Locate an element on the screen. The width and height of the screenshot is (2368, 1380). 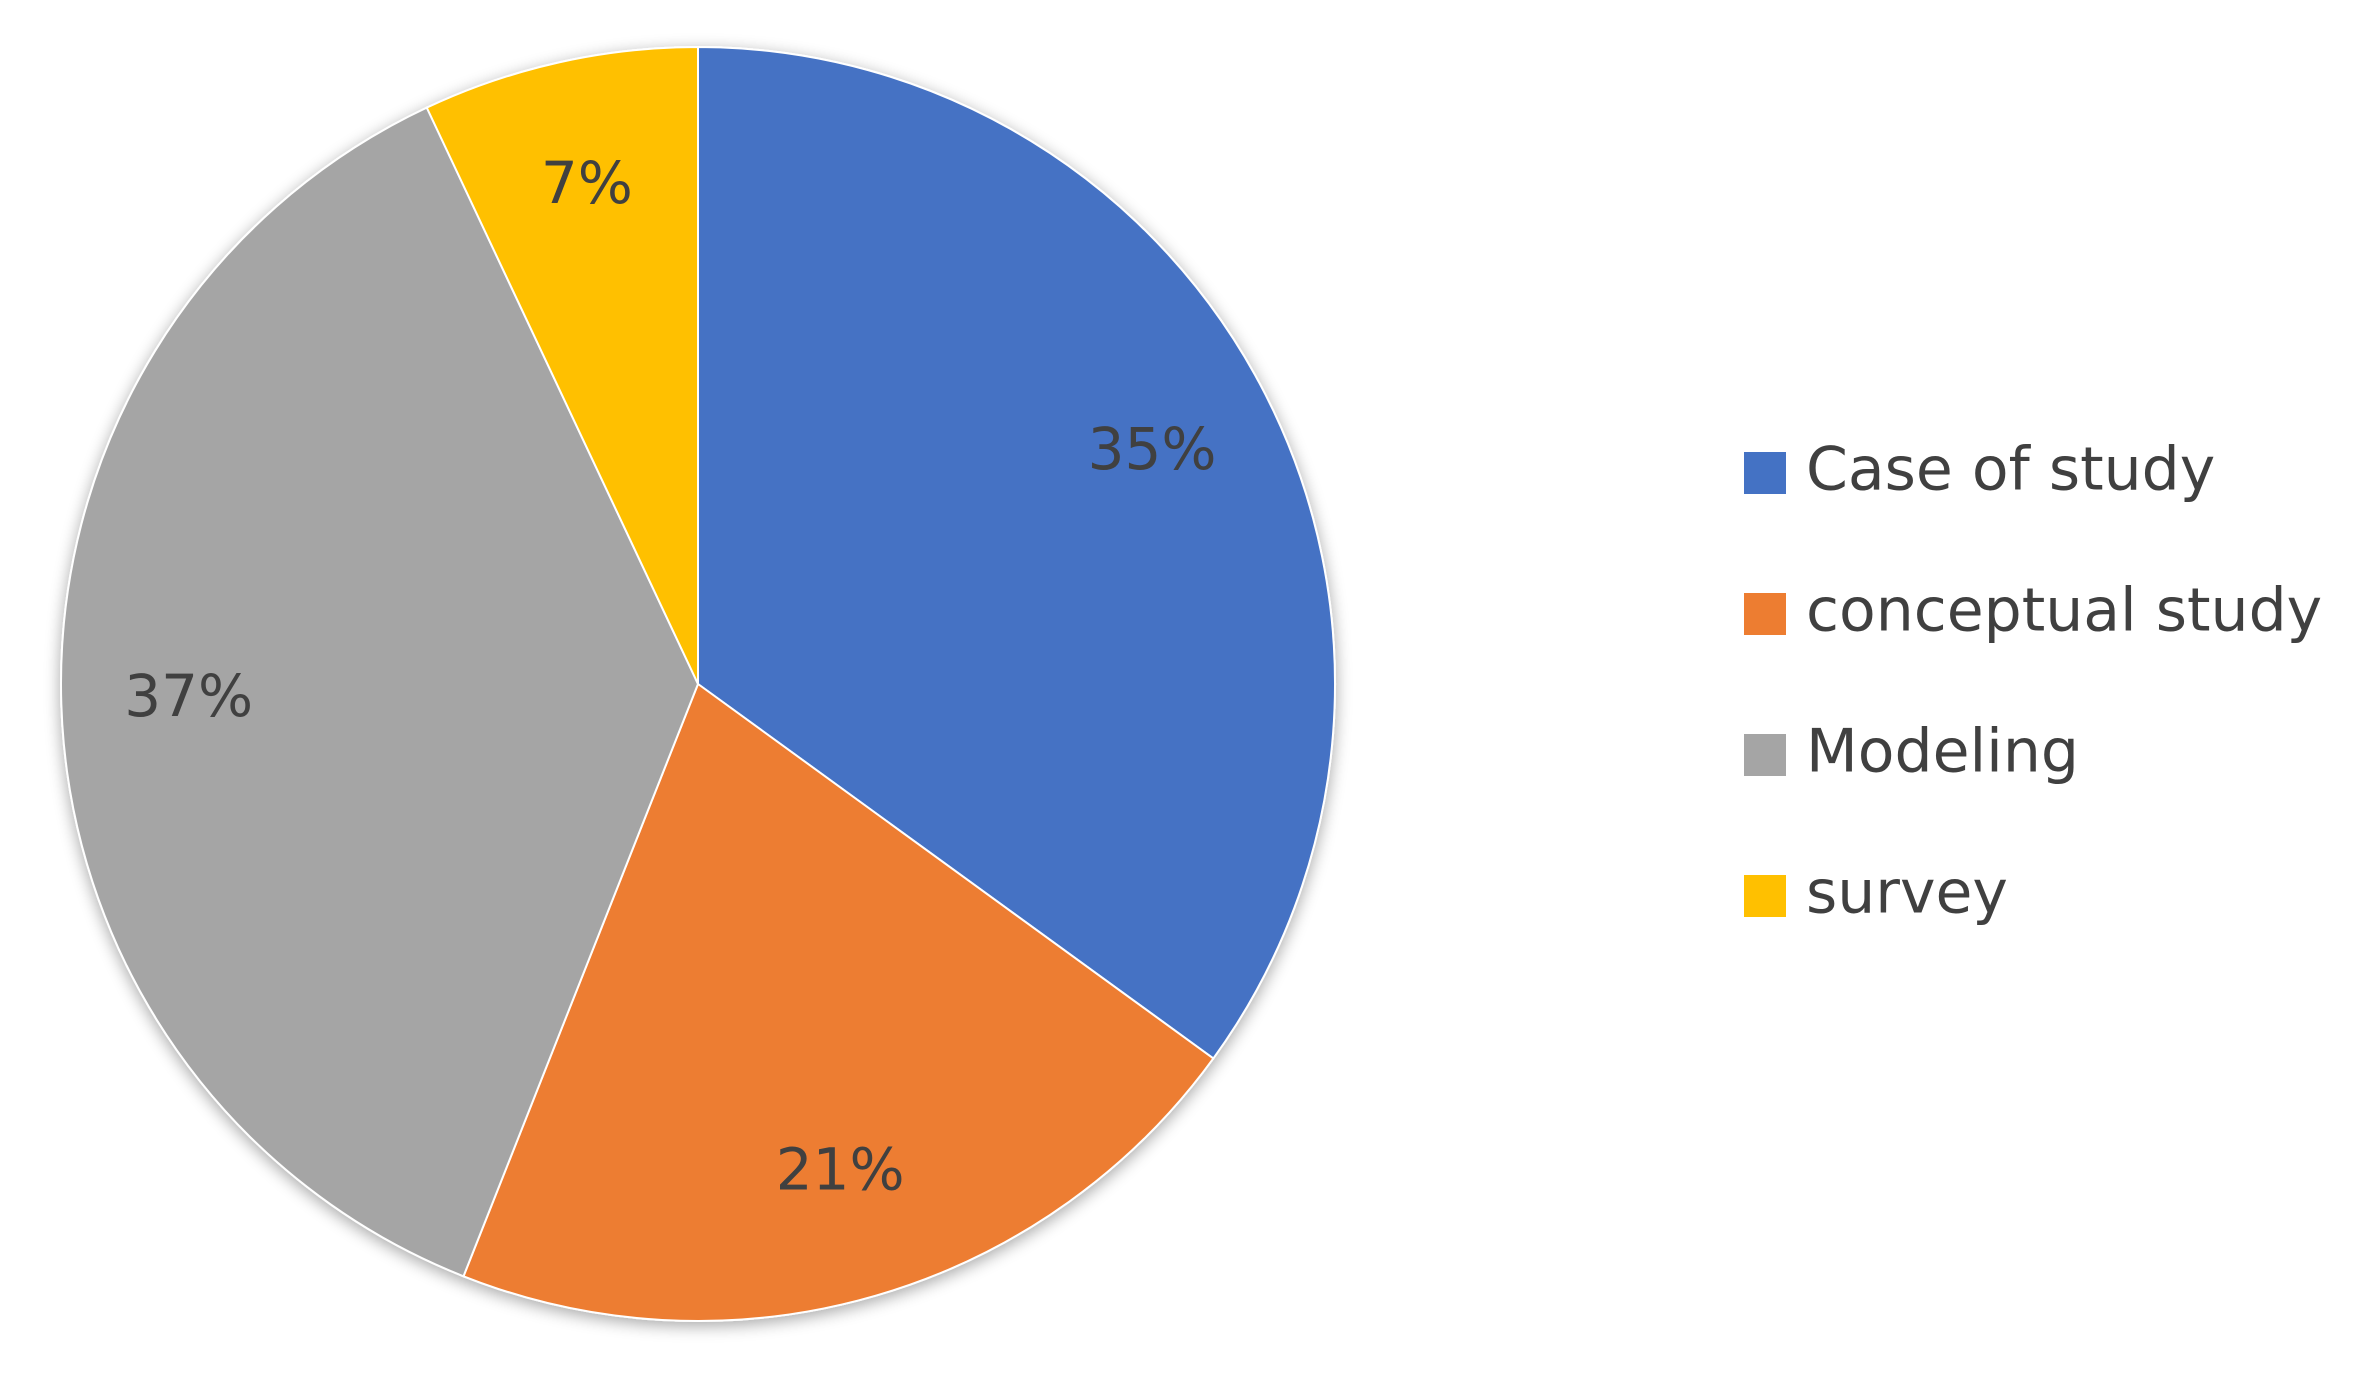
legend-label: survey is located at coordinates (1907, 893).